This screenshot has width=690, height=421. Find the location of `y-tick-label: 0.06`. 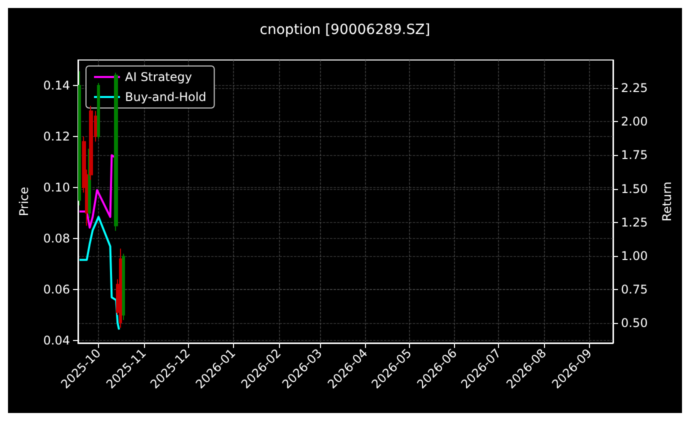

y-tick-label: 0.06 is located at coordinates (56, 289).